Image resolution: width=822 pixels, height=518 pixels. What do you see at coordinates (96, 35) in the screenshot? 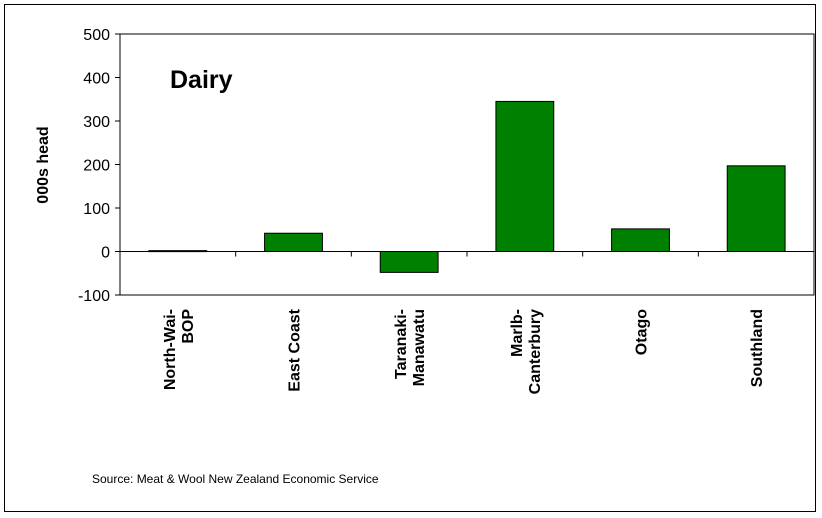
I see `y-tick-label: 500` at bounding box center [96, 35].